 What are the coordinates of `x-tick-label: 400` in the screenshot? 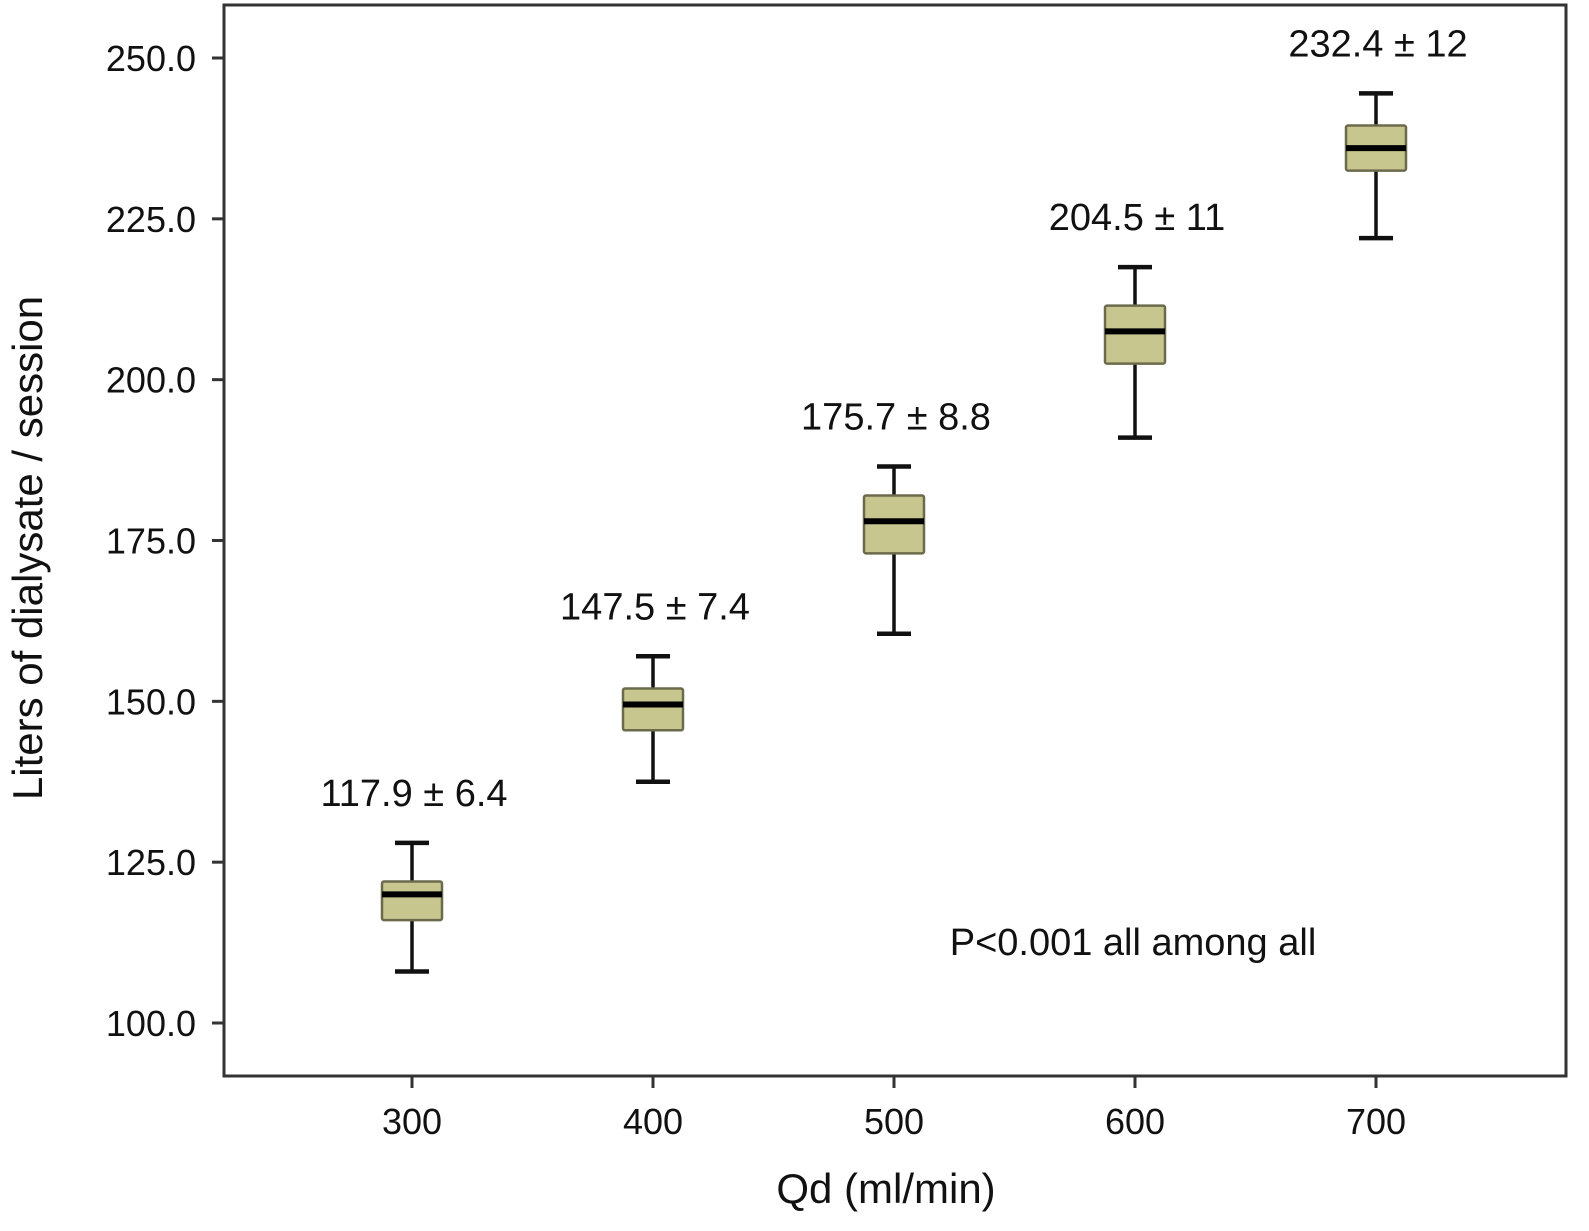 It's located at (653, 1121).